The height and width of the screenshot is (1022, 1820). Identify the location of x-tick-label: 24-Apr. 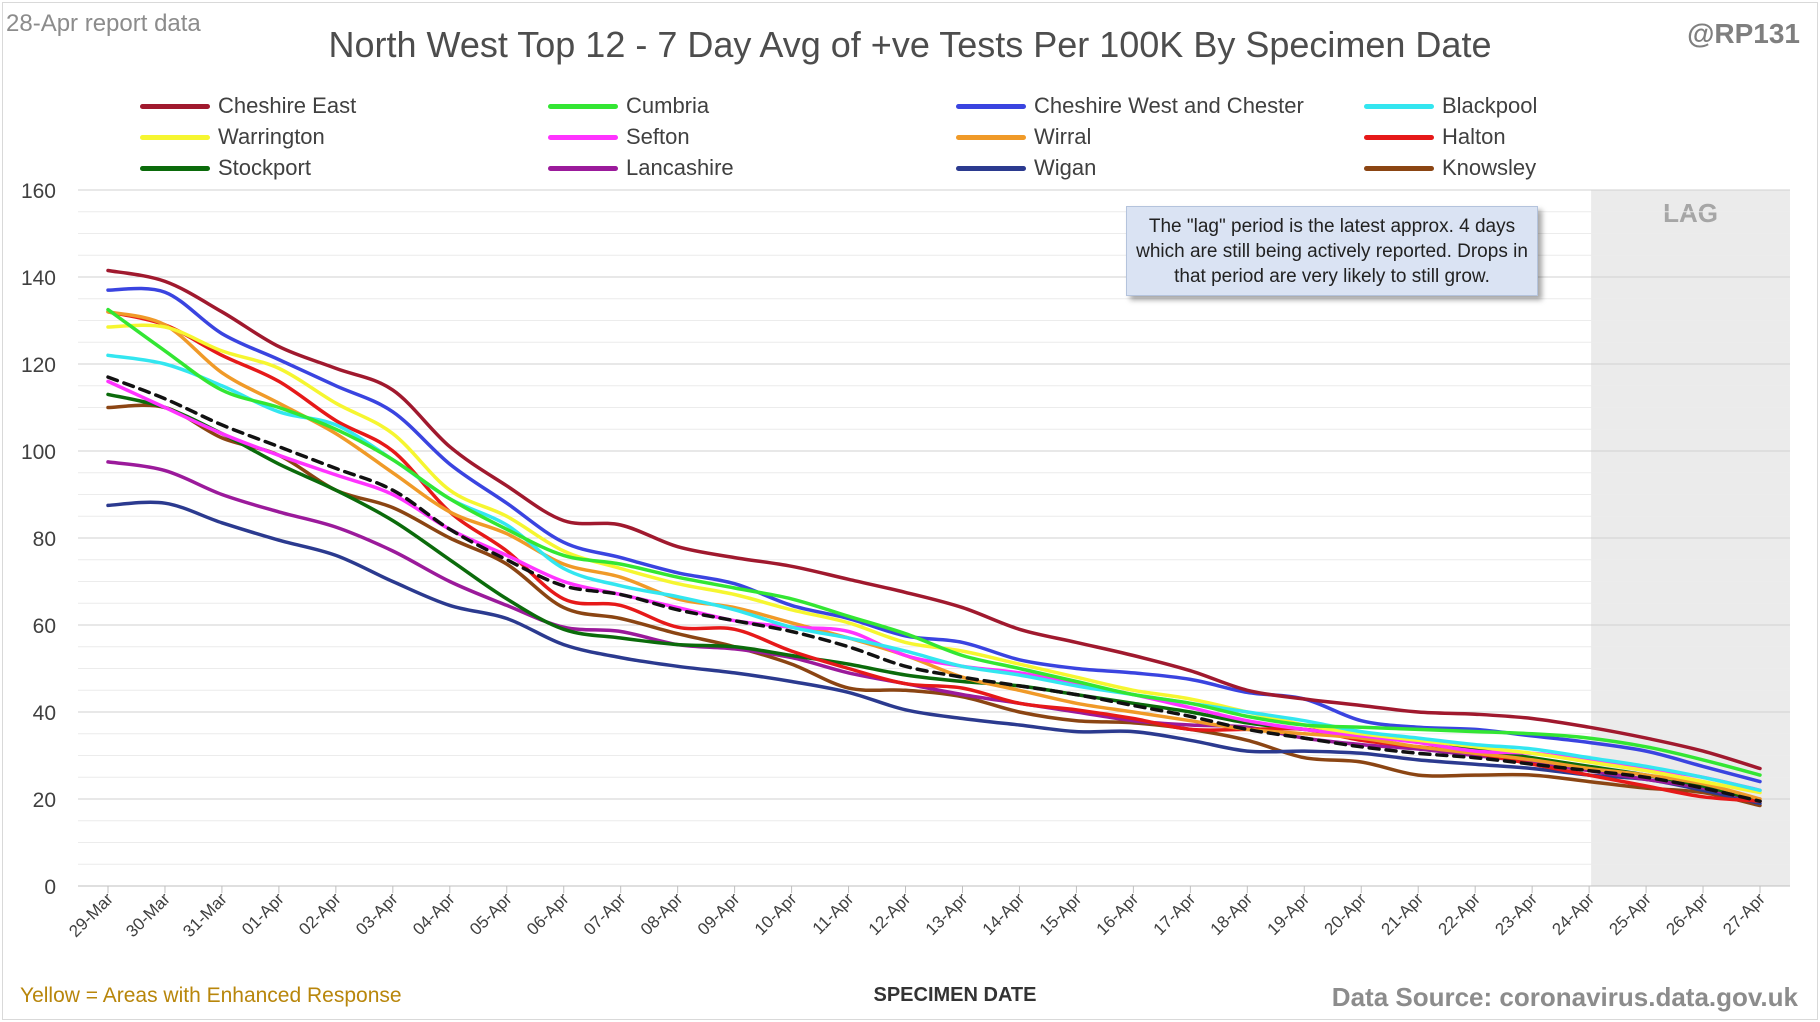
(1573, 914).